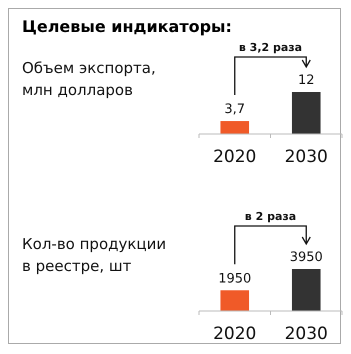  Describe the element at coordinates (270, 47) in the screenshot. I see `text: в 3,2 раза` at that location.